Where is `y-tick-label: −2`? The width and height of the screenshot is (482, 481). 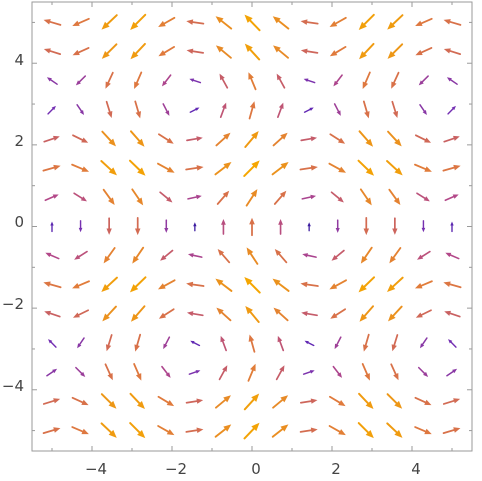 y-tick-label: −2 is located at coordinates (13, 304).